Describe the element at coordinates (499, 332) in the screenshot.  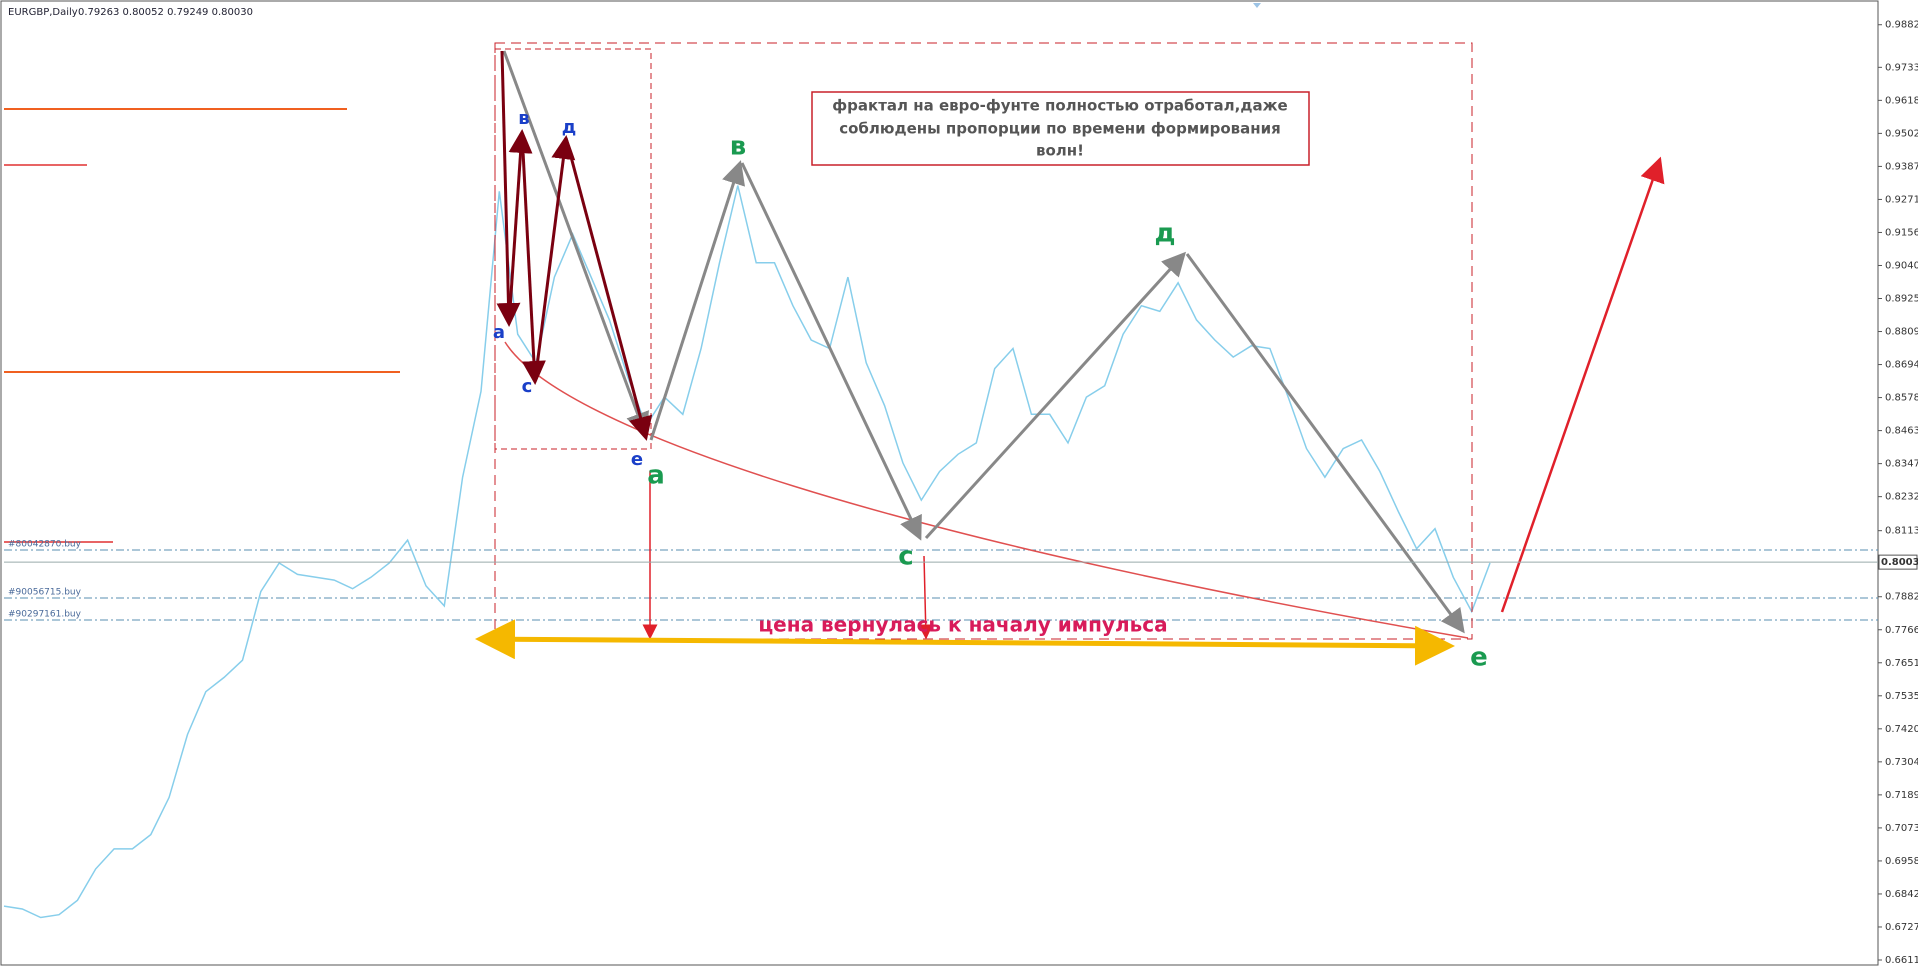
I see `wave-label: a` at that location.